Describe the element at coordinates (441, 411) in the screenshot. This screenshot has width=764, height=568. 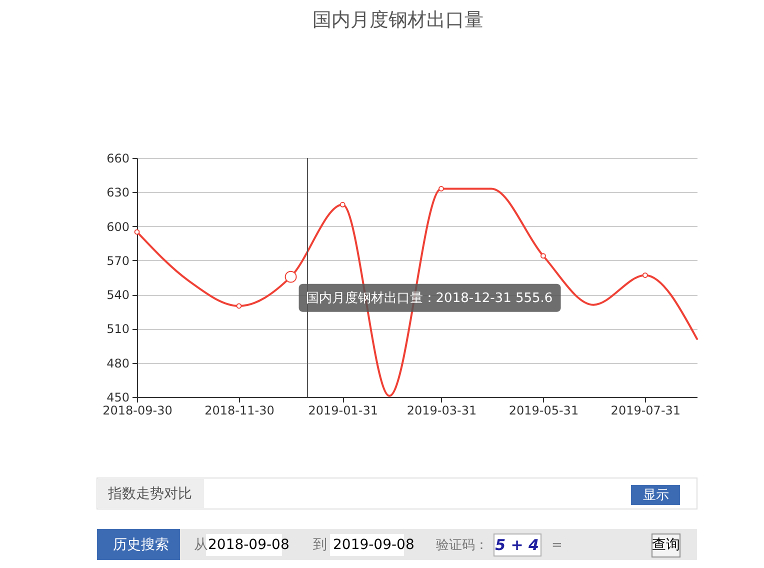
I see `x-tick-label: 2019-03-31` at that location.